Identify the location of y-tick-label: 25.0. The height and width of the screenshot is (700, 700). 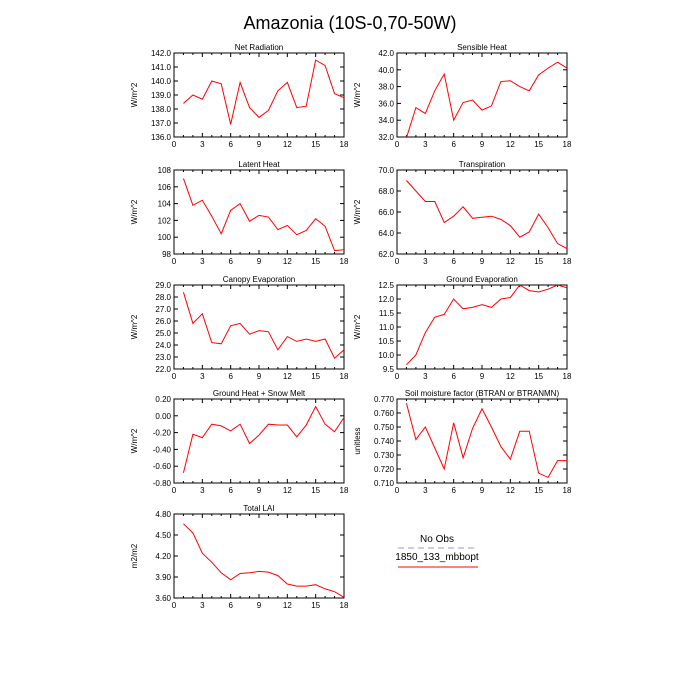
(163, 333).